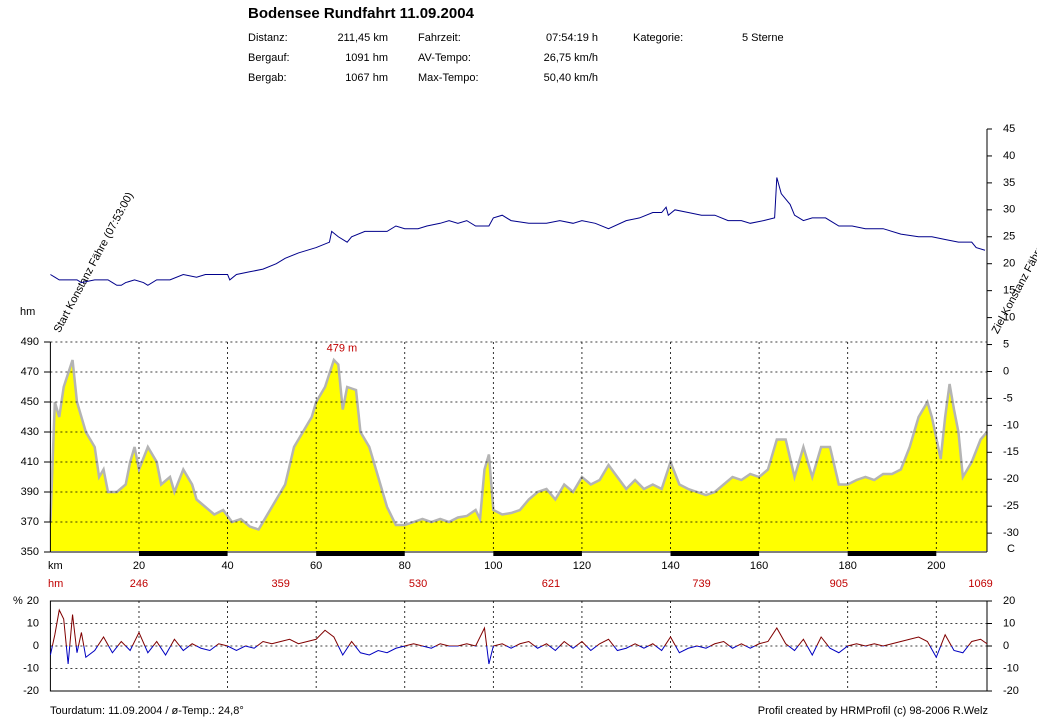 This screenshot has height=717, width=1037. What do you see at coordinates (27, 312) in the screenshot?
I see `y-axis-label: hm` at bounding box center [27, 312].